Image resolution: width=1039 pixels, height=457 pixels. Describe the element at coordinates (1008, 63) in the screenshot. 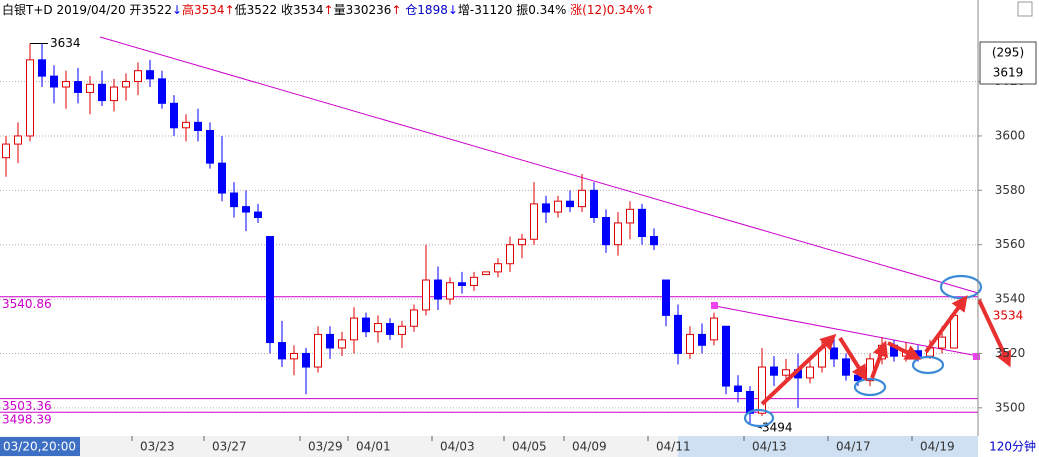

I see `cursor-box` at that location.